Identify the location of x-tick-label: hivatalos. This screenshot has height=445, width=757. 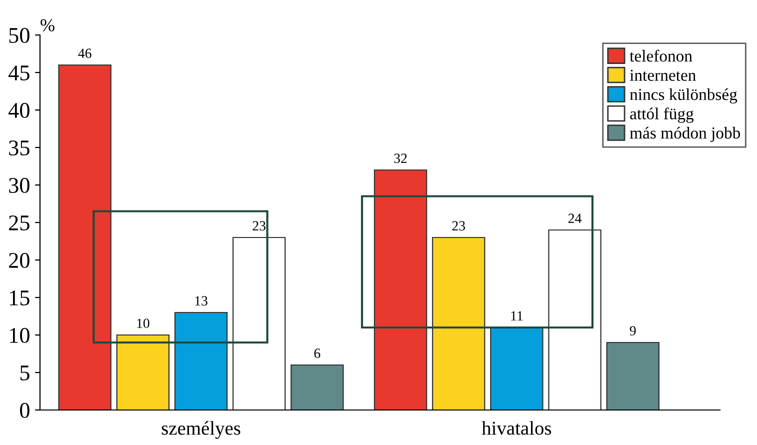
(517, 428).